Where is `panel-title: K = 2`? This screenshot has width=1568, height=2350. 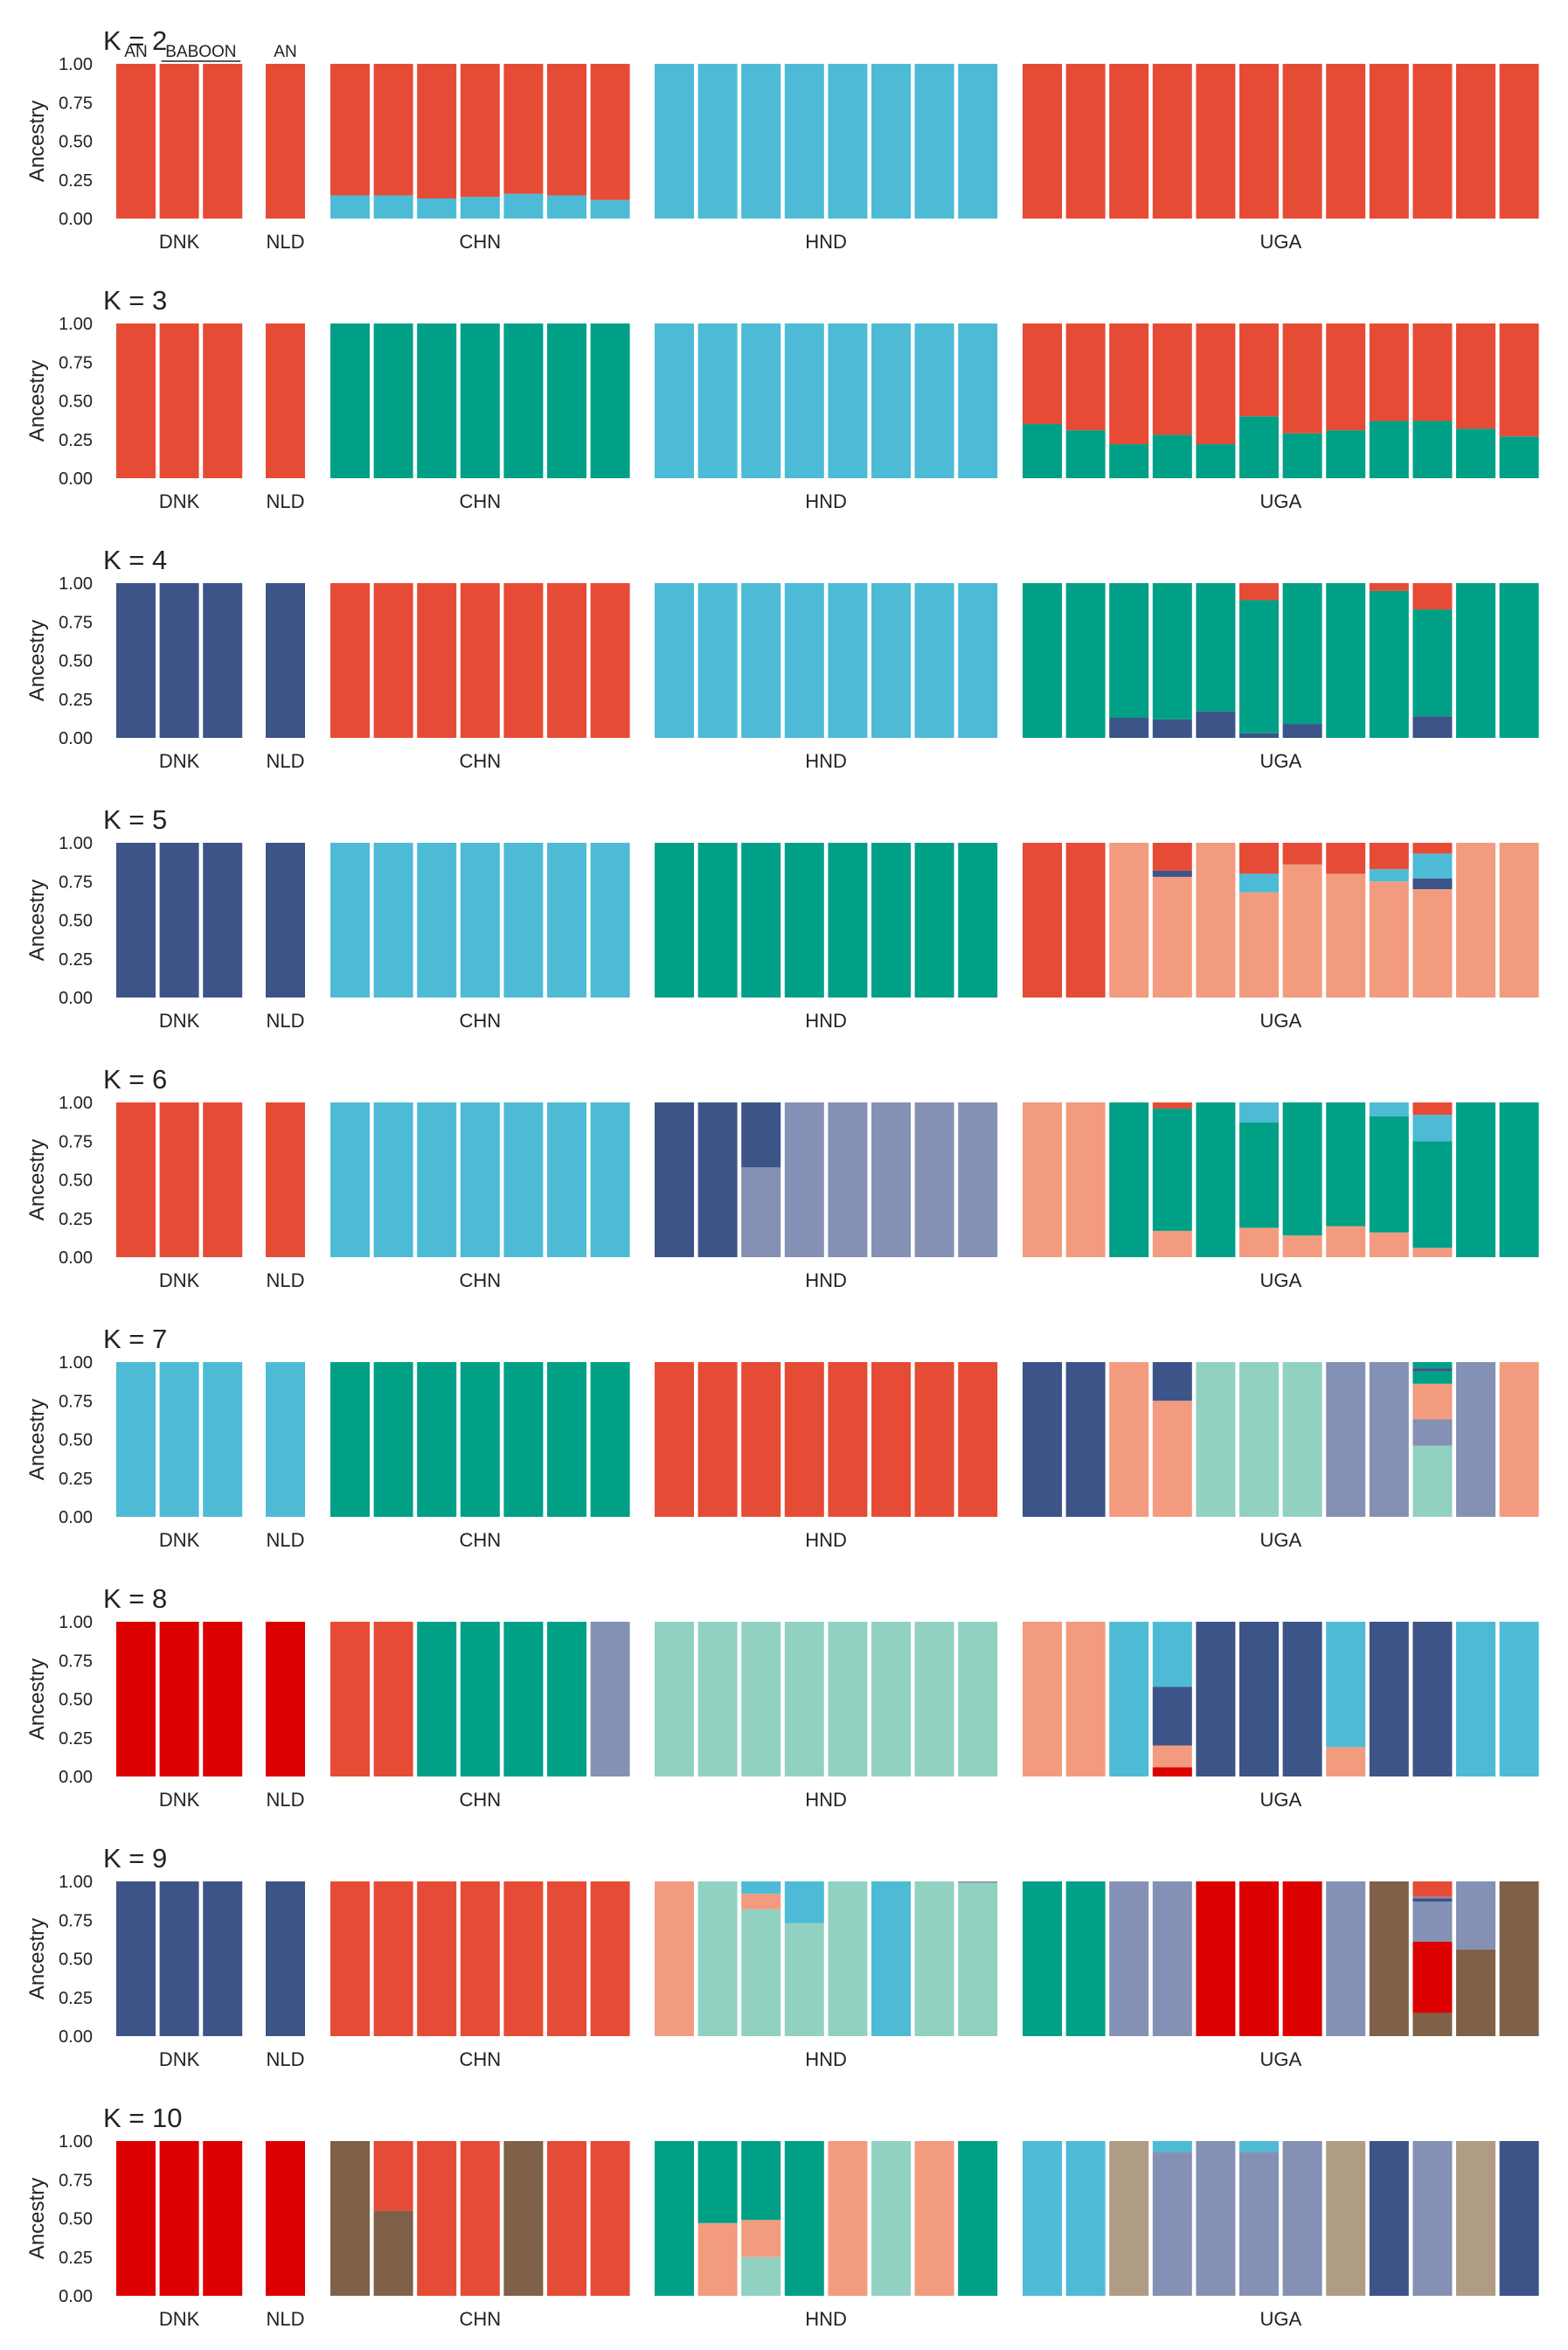
panel-title: K = 2 is located at coordinates (135, 40).